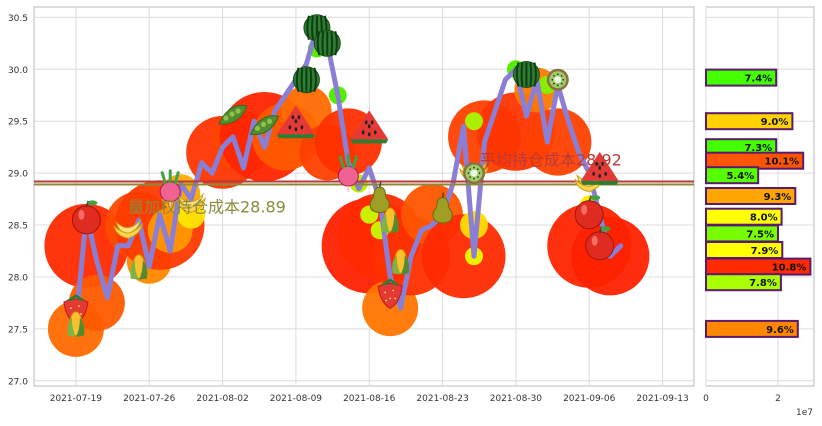 The height and width of the screenshot is (426, 822). I want to click on x-tick-label: 2021-08-23, so click(442, 399).